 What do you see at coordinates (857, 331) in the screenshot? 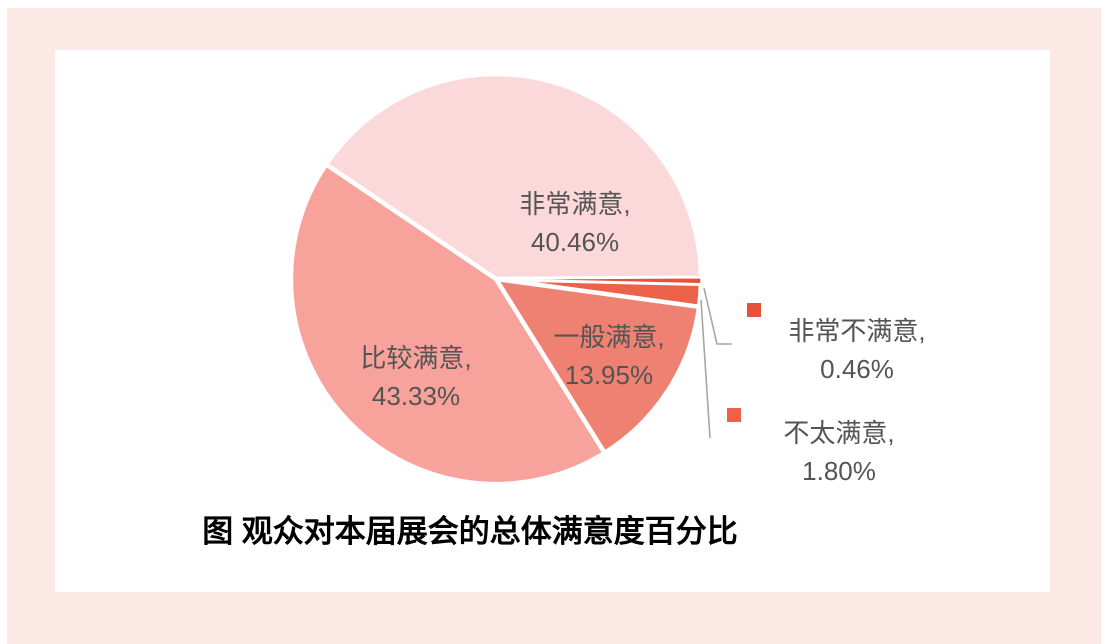
I see `slice-label-text: 非常不满意,` at bounding box center [857, 331].